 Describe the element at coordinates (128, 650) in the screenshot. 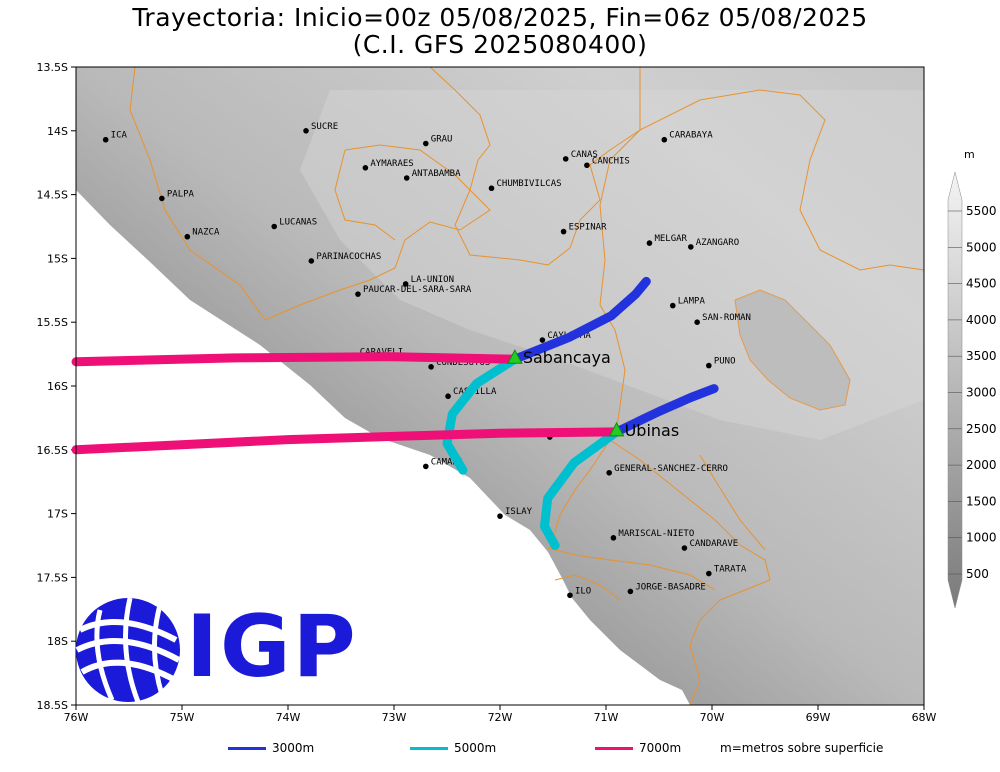

I see `igp-globe-icon` at that location.